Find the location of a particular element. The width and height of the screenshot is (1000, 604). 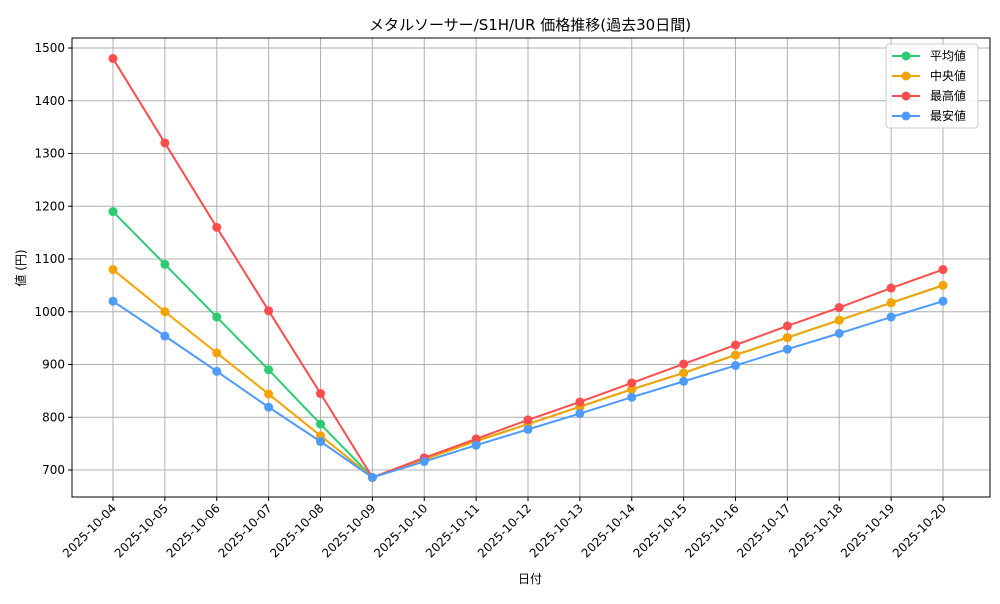

x-tick-label: 2025-10-13 is located at coordinates (556, 530).